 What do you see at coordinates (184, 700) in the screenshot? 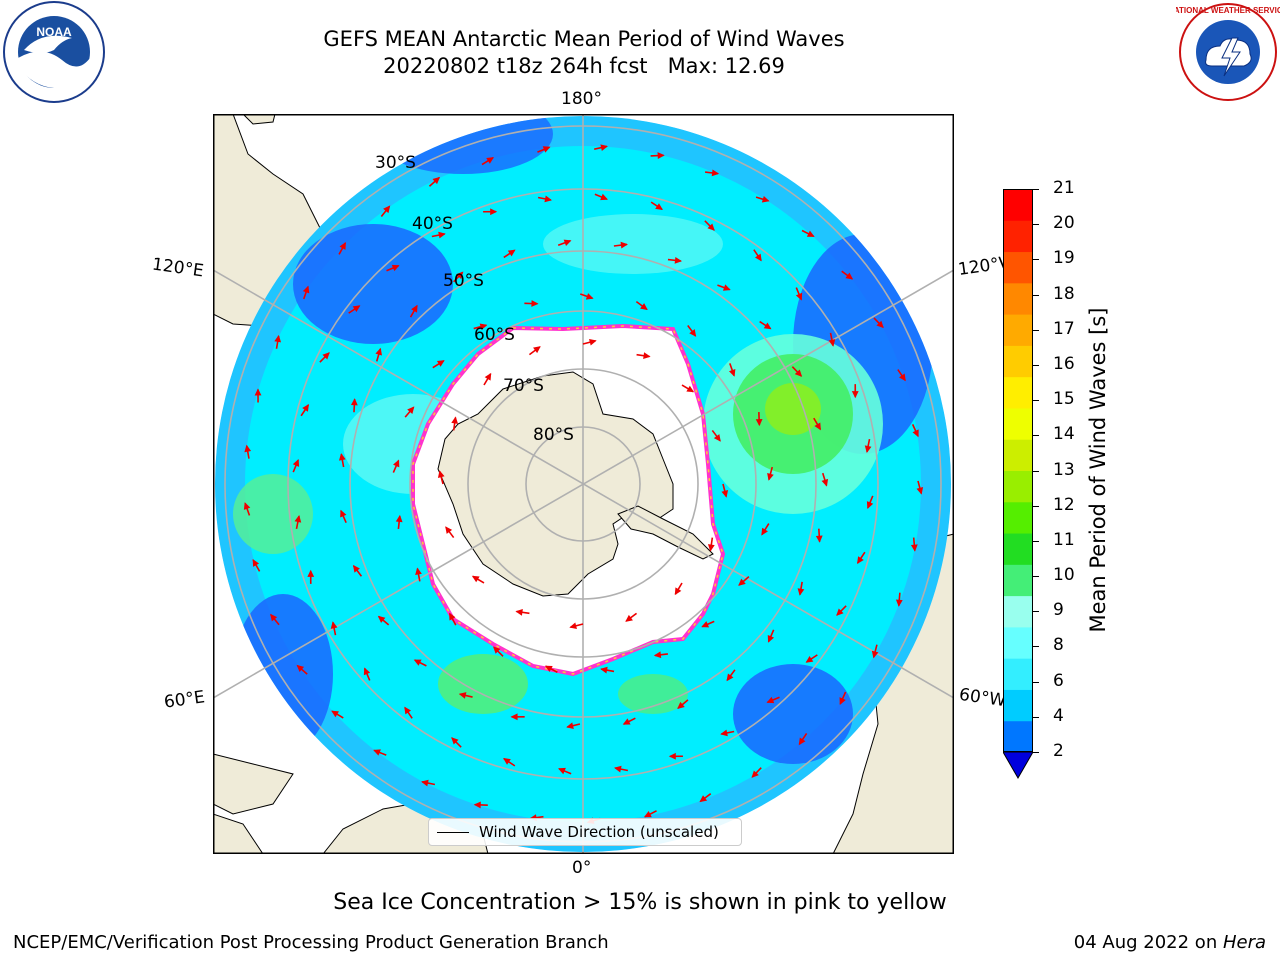
I see `longitude-label-60e: 60°E` at bounding box center [184, 700].